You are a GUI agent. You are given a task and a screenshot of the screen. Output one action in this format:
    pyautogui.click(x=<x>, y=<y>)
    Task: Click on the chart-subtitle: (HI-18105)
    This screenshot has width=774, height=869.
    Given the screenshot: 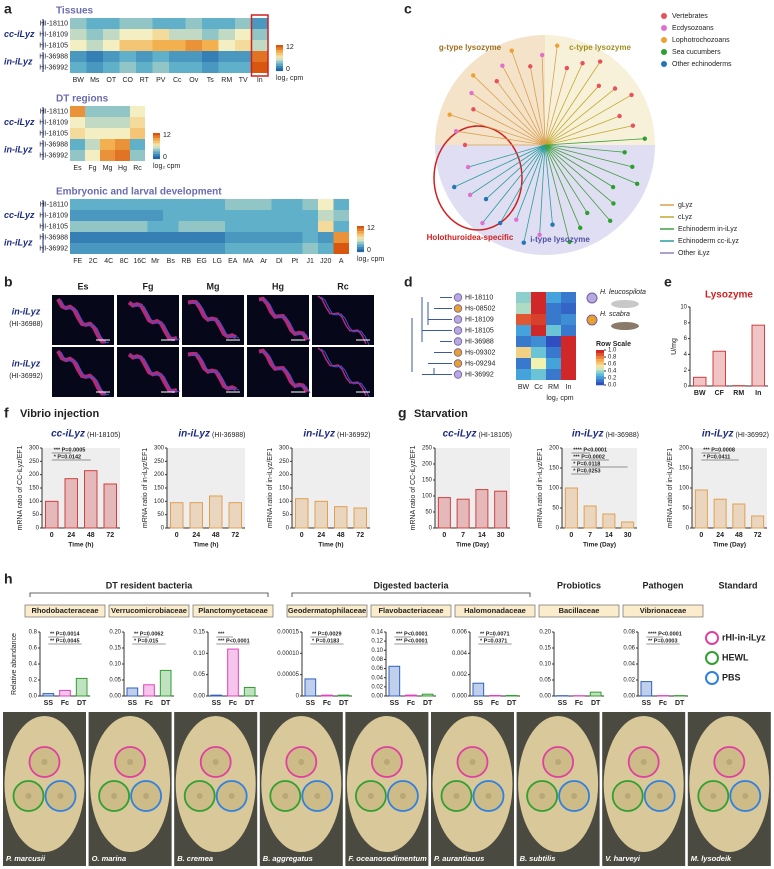 What is the action you would take?
    pyautogui.click(x=103, y=435)
    